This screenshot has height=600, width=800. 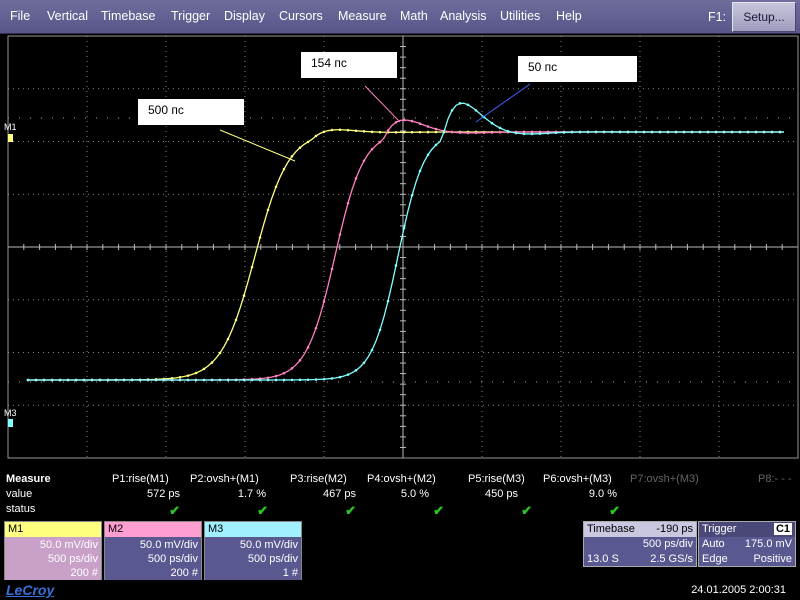 What do you see at coordinates (614, 510) in the screenshot?
I see `status-check-p6: ✔` at bounding box center [614, 510].